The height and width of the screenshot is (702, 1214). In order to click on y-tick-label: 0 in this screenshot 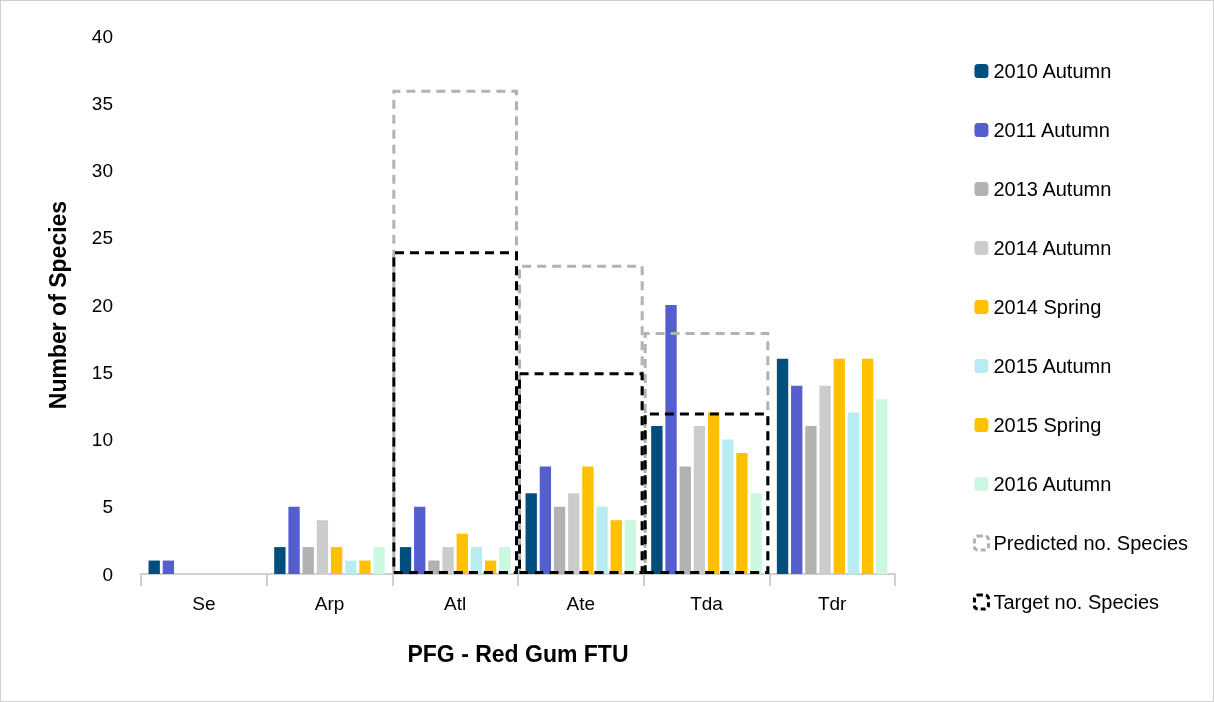, I will do `click(107, 574)`.